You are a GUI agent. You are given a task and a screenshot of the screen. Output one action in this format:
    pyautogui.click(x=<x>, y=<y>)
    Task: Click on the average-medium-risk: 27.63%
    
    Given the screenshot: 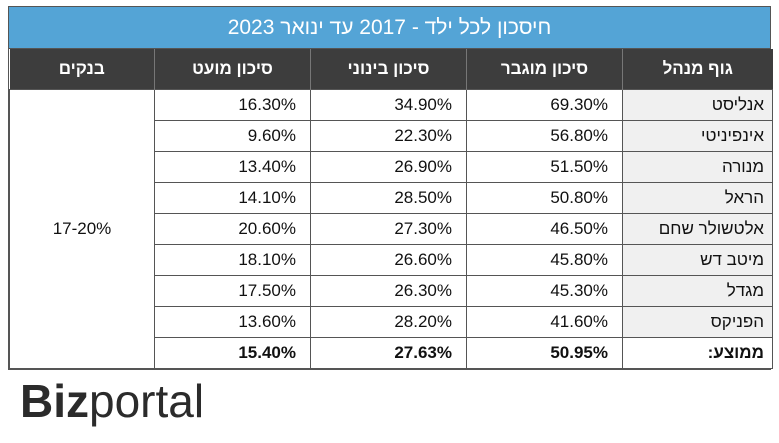 What is the action you would take?
    pyautogui.click(x=388, y=352)
    